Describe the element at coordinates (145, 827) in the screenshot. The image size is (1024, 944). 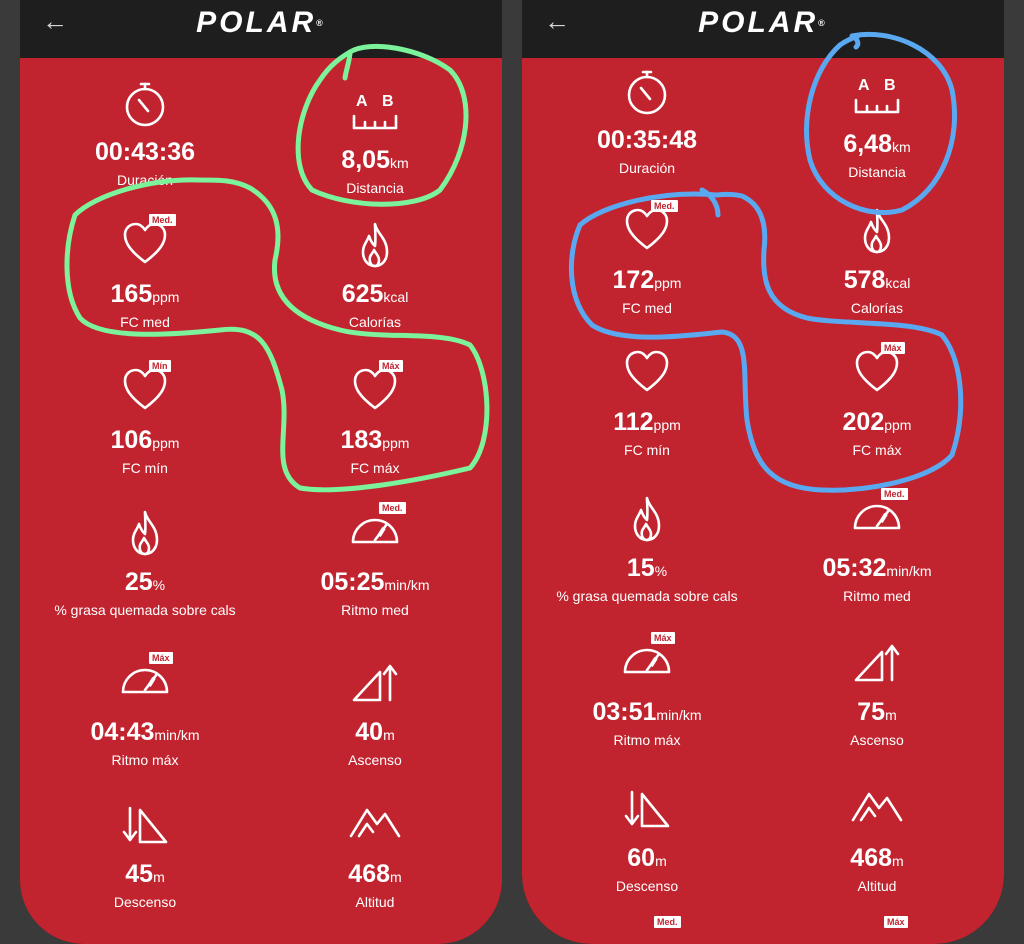
I see `descent-icon` at that location.